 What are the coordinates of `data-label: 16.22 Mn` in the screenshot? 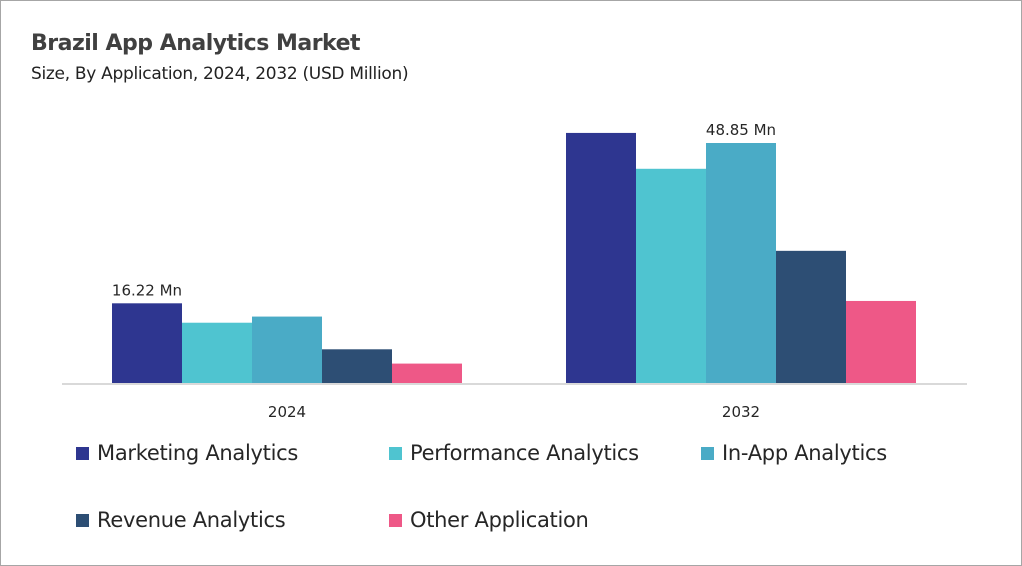 It's located at (147, 290).